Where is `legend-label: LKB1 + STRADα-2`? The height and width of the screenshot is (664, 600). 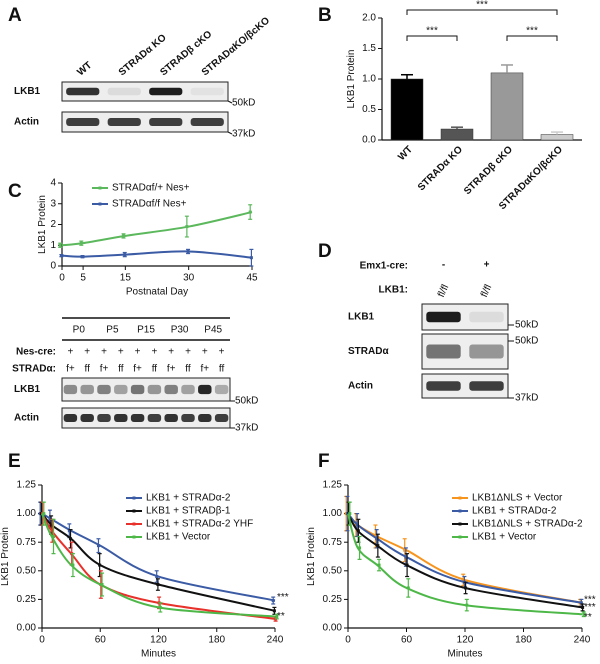
legend-label: LKB1 + STRADα-2 is located at coordinates (514, 511).